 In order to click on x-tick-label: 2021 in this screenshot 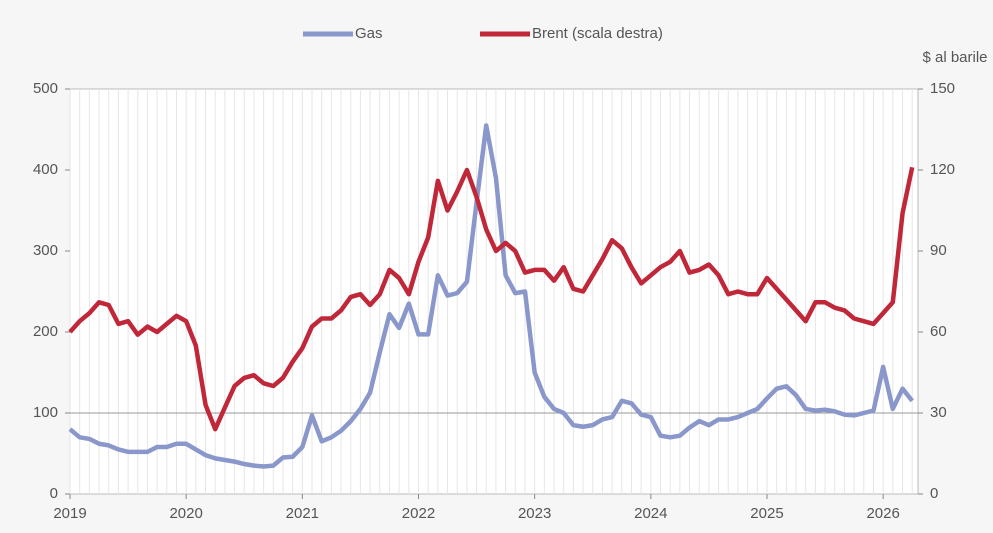, I will do `click(302, 513)`.